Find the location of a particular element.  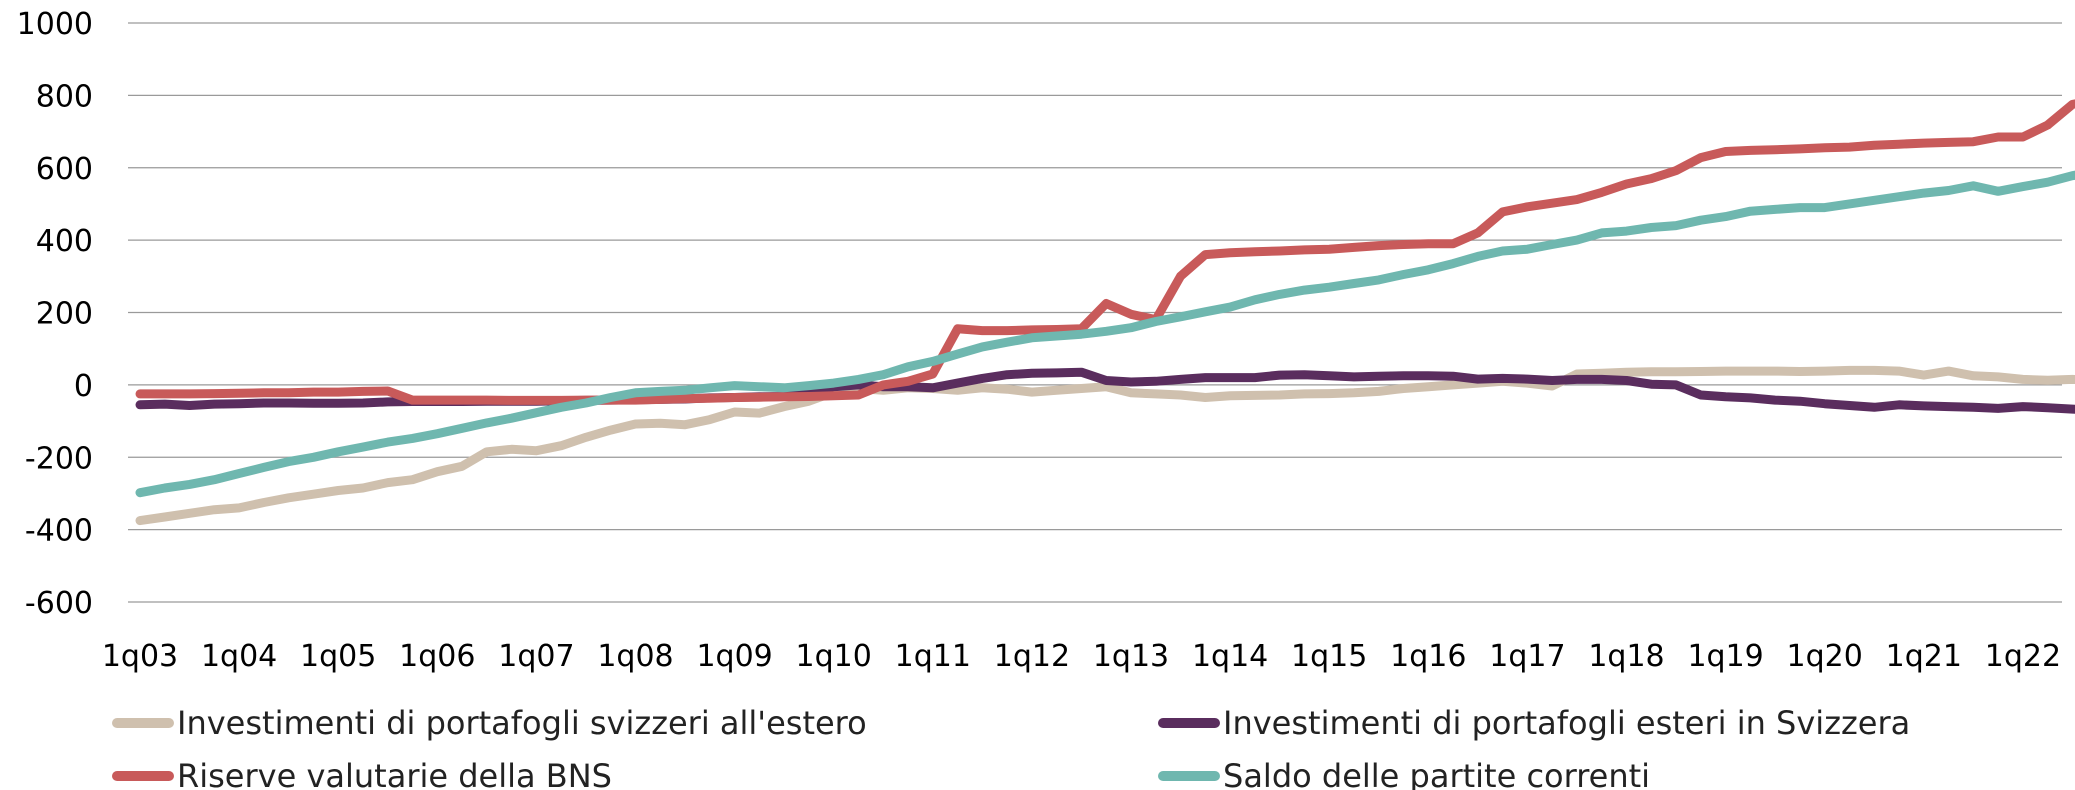

x-tick-label: 1q19 is located at coordinates (1725, 656).